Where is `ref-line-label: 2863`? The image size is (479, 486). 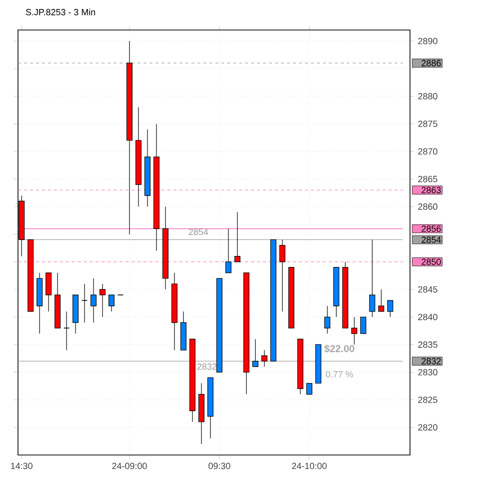 ref-line-label: 2863 is located at coordinates (431, 190).